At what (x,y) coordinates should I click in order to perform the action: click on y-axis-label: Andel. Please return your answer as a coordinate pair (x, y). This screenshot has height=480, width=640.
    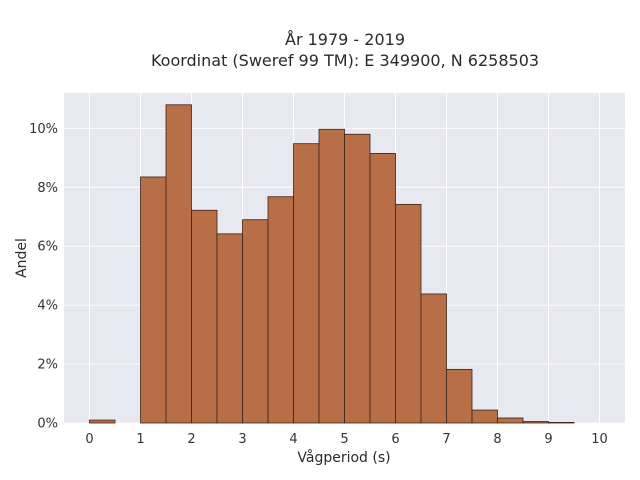
    Looking at the image, I should click on (22, 258).